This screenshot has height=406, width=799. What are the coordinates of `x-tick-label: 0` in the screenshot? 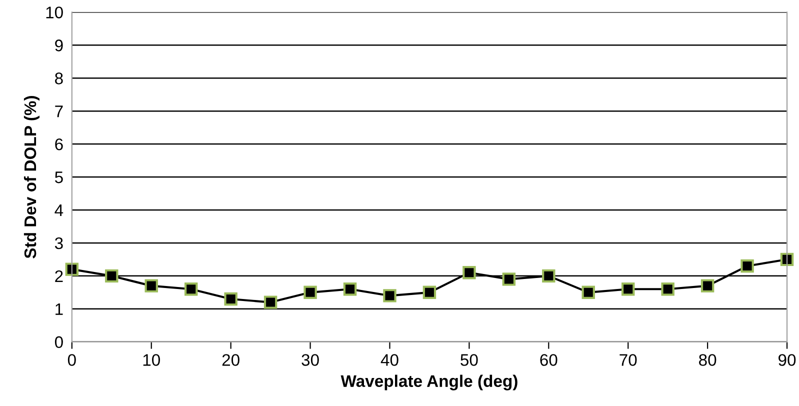 It's located at (72, 360).